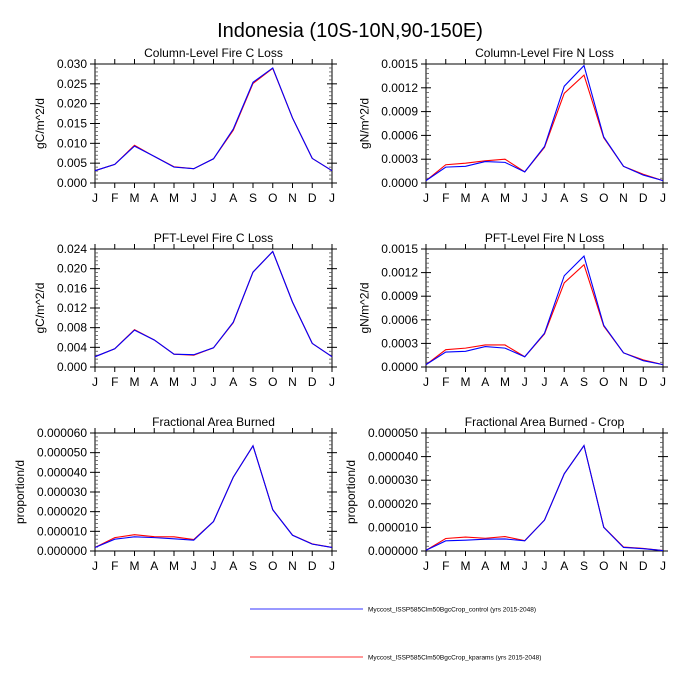  Describe the element at coordinates (72, 163) in the screenshot. I see `y-tick-label: 0.005` at that location.